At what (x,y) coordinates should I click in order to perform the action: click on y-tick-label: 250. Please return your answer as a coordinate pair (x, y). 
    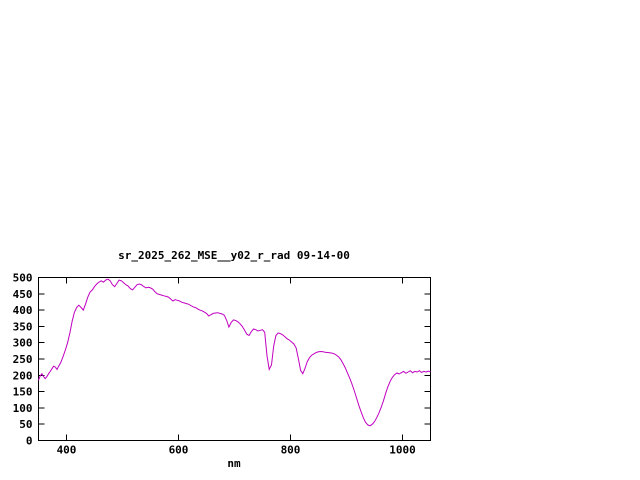
    Looking at the image, I should click on (23, 359).